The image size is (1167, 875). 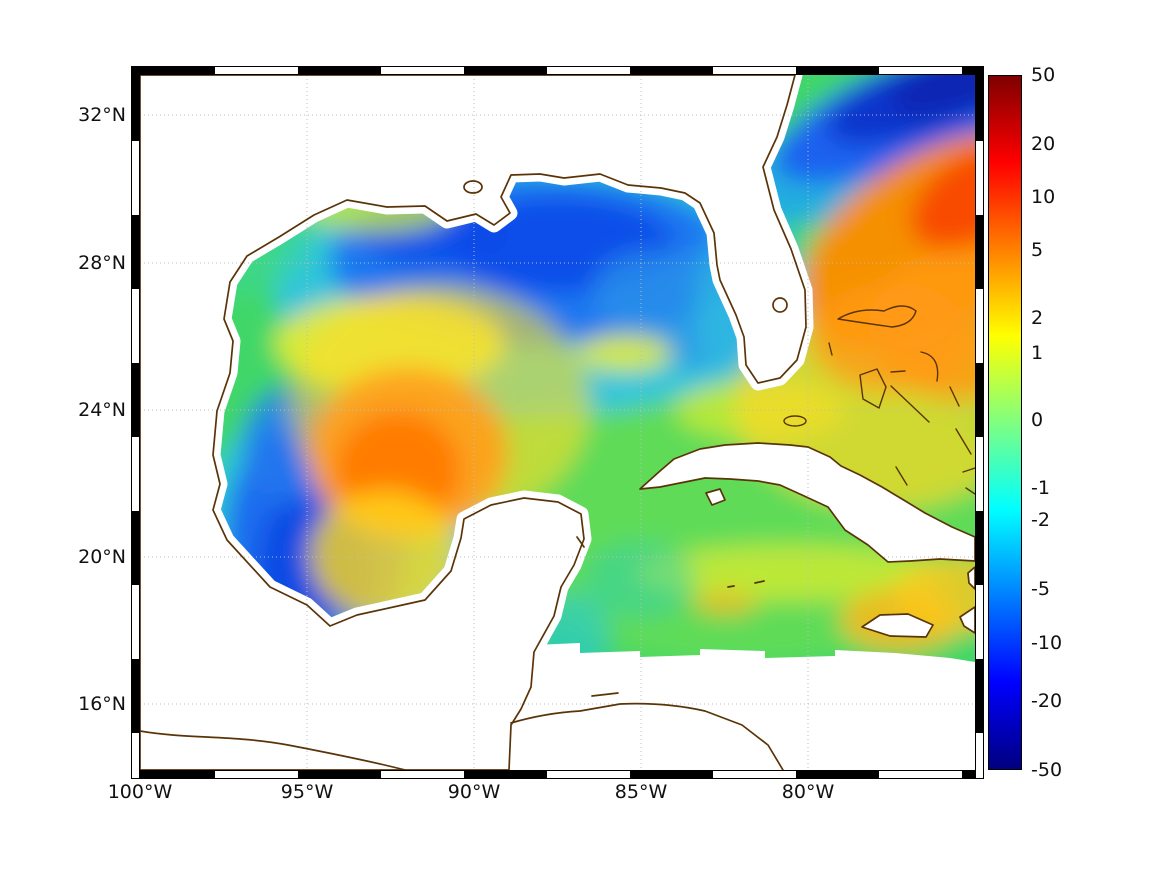 I want to click on colorbar-tick-label: 0, so click(x=1037, y=420).